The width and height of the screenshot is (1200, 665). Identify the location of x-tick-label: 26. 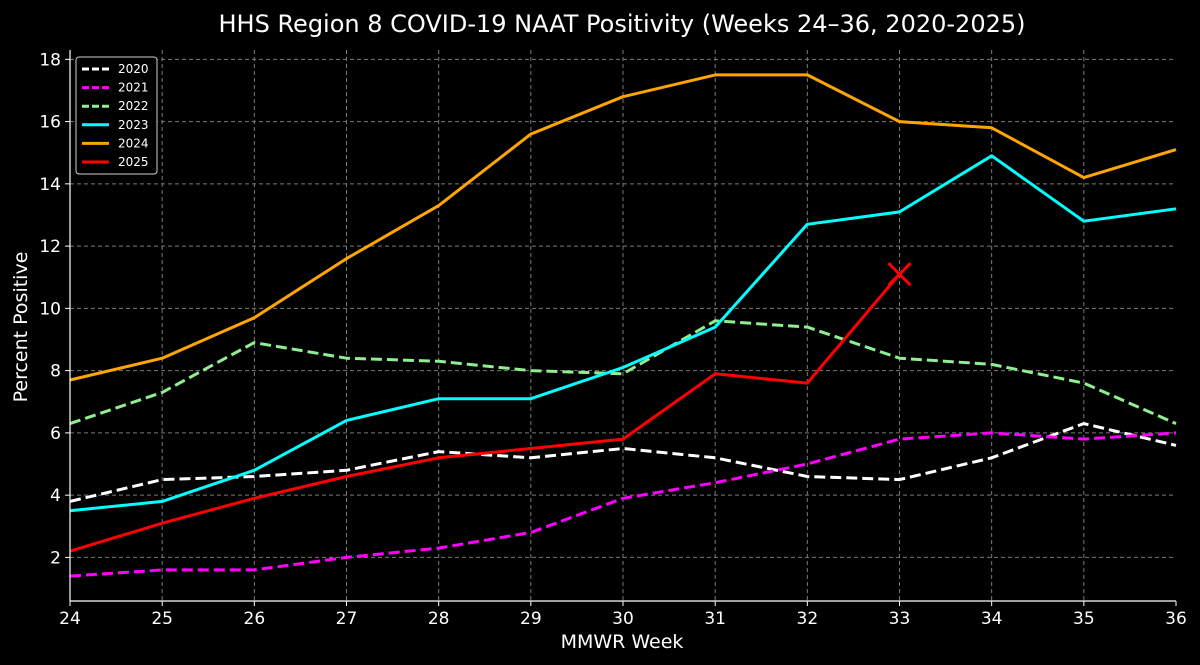
(255, 619).